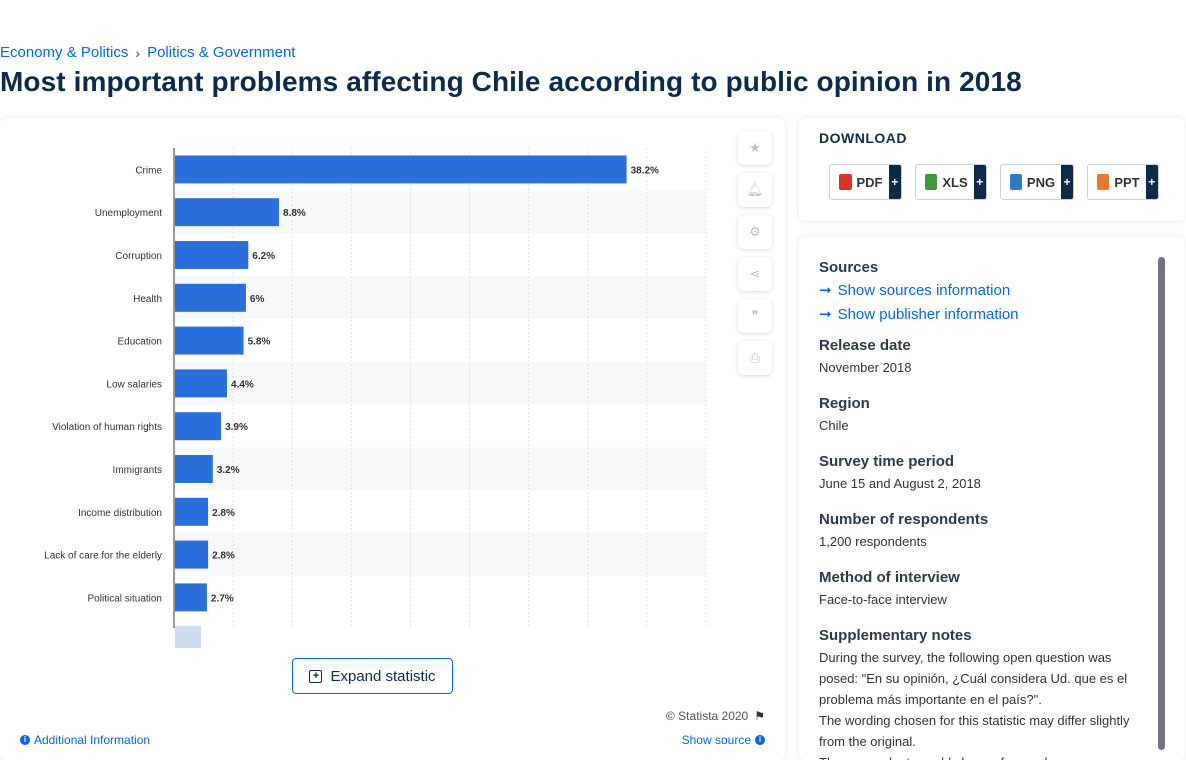 This screenshot has width=1186, height=760. Describe the element at coordinates (759, 716) in the screenshot. I see `flag-icon: ⚑` at that location.